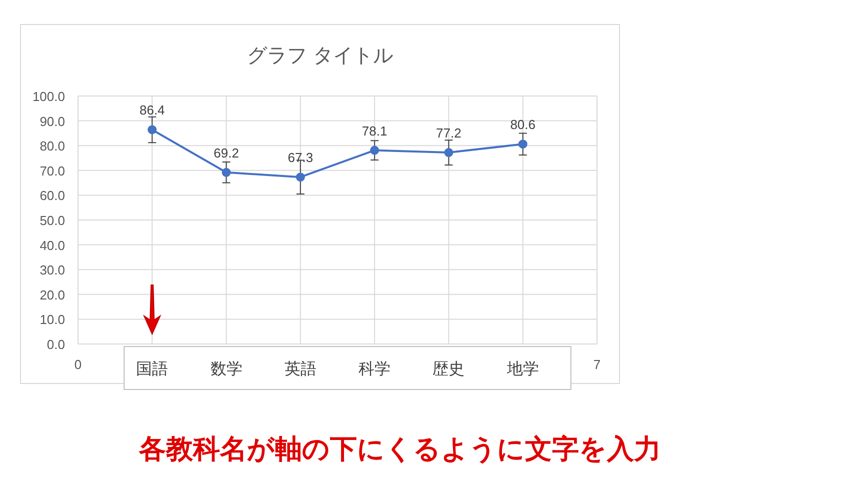 This screenshot has width=862, height=501. Describe the element at coordinates (597, 364) in the screenshot. I see `x-tick-label: 7` at that location.